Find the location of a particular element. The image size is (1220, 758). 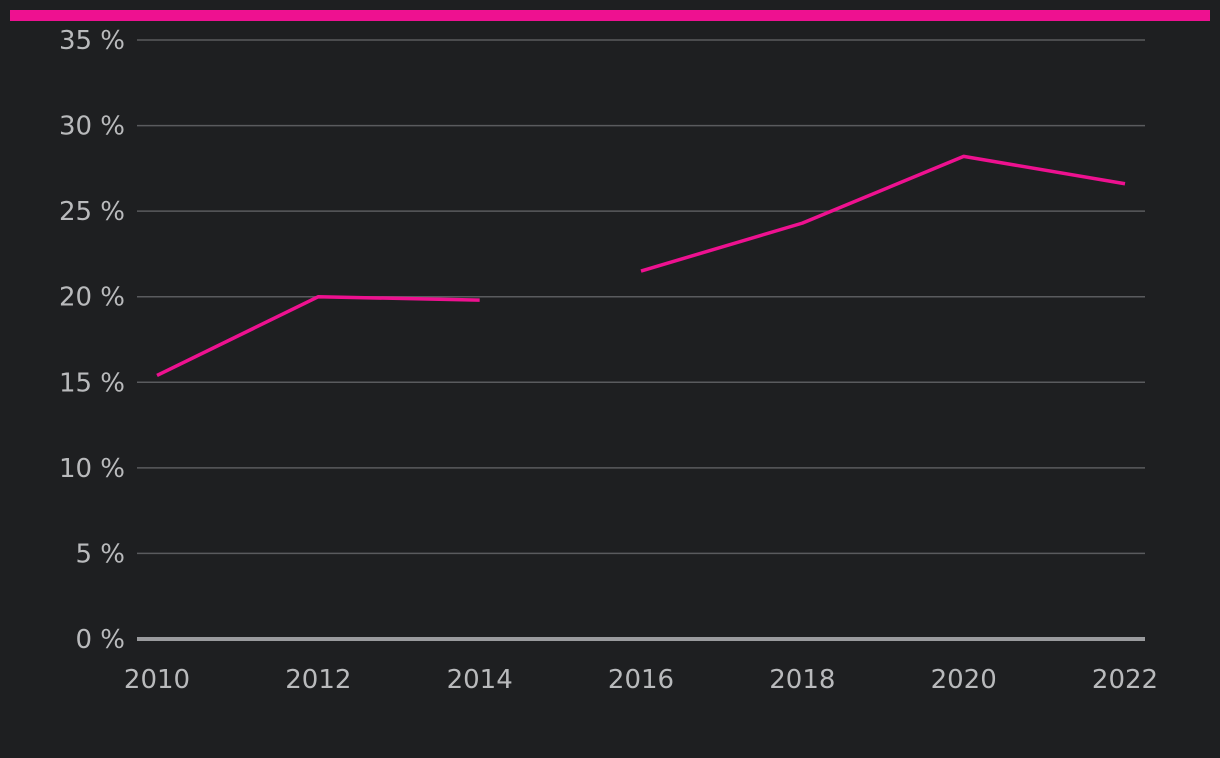

x-tick-label: 2018 is located at coordinates (802, 680).